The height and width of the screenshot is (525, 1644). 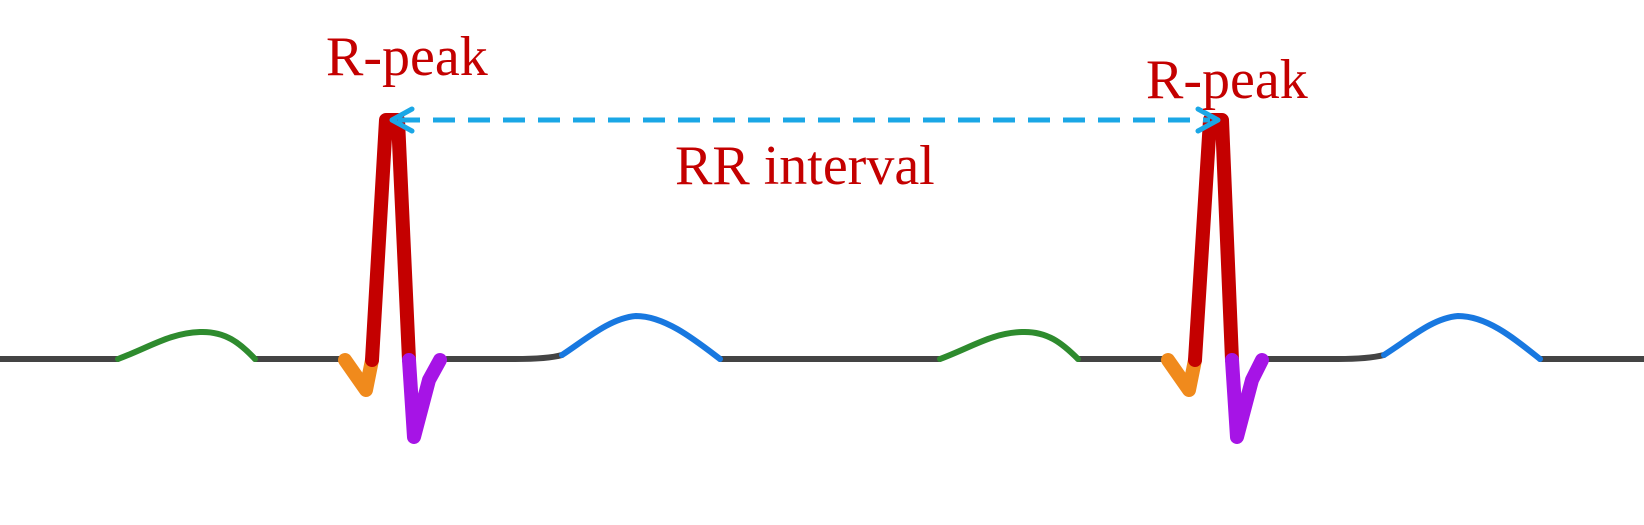 I want to click on r-peak-label-right: R-peak, so click(x=1227, y=80).